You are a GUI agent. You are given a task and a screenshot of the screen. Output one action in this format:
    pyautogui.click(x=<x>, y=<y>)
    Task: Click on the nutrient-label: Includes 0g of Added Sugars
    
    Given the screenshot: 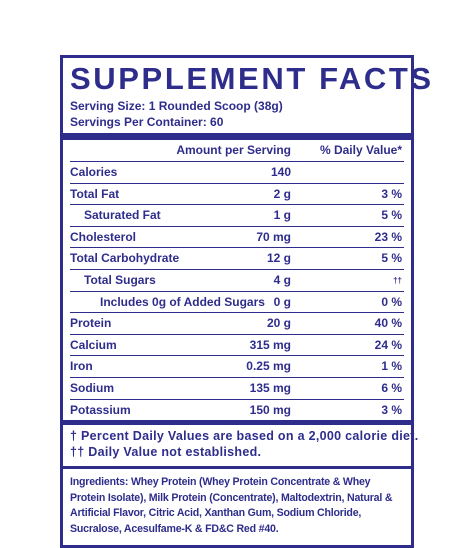 What is the action you would take?
    pyautogui.click(x=182, y=301)
    